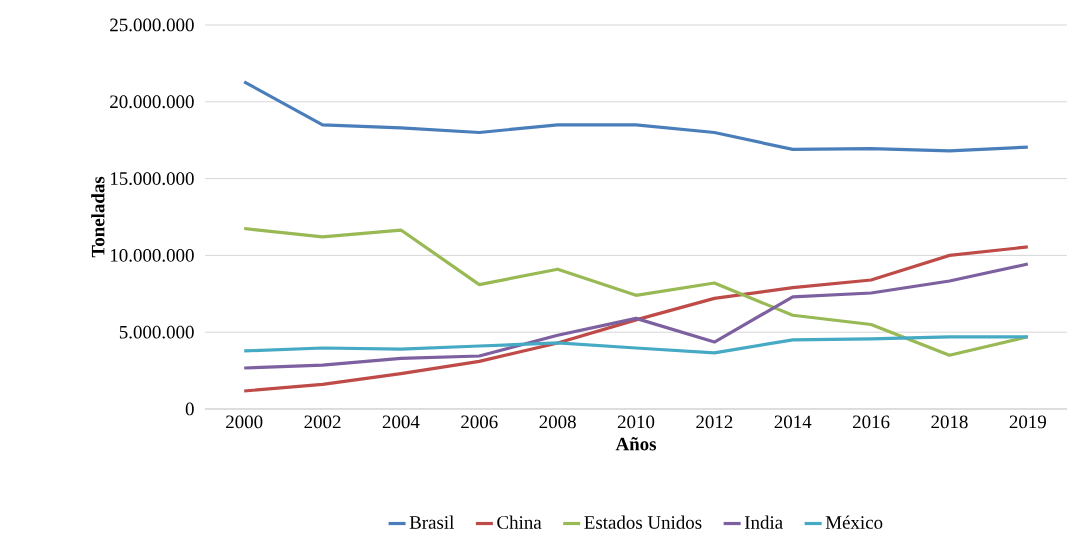 The image size is (1073, 544). I want to click on x-tick-label: 2010, so click(636, 422).